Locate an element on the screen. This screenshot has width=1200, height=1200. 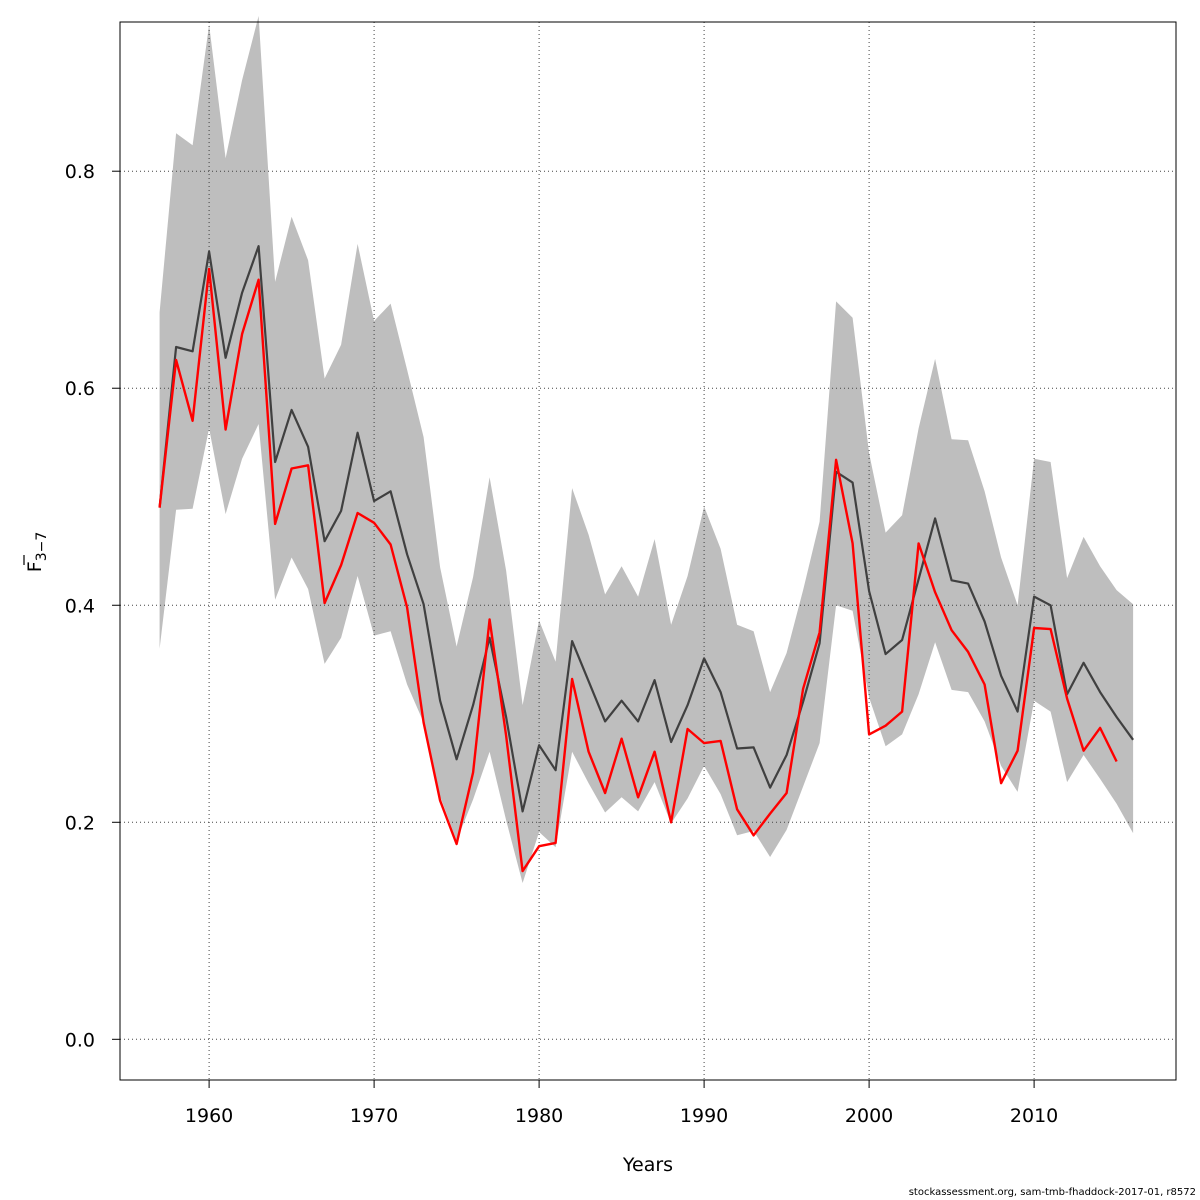
svg-text: F3−7 is located at coordinates (37, 552).